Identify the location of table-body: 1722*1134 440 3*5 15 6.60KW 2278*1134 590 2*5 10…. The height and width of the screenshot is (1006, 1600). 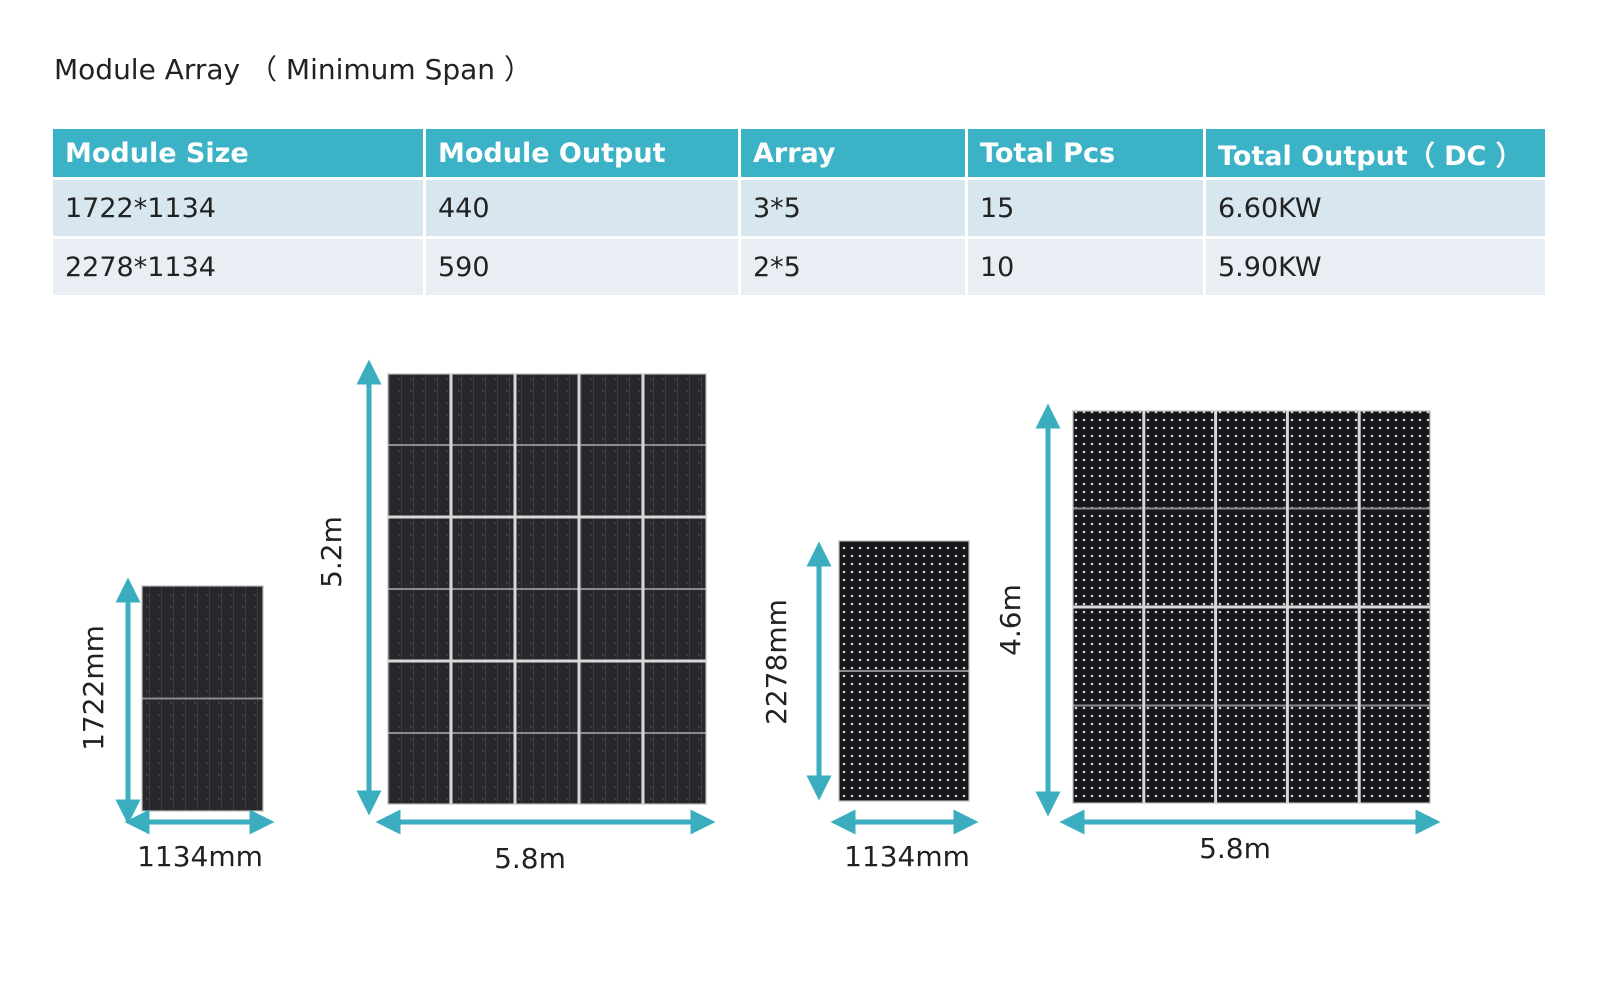
(799, 237).